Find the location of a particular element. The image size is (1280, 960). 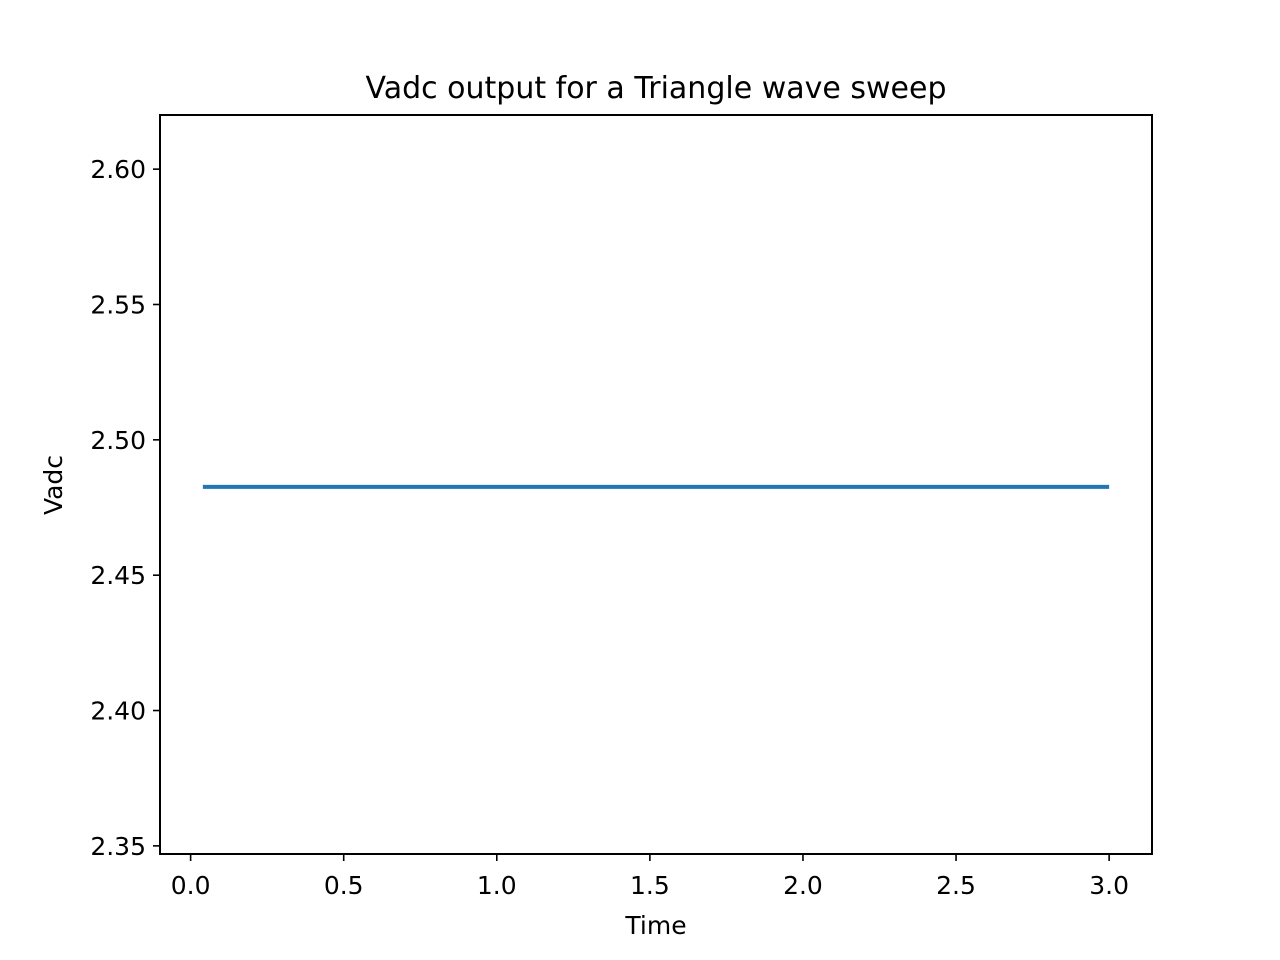

x-tick-label: 2.5 is located at coordinates (956, 885).